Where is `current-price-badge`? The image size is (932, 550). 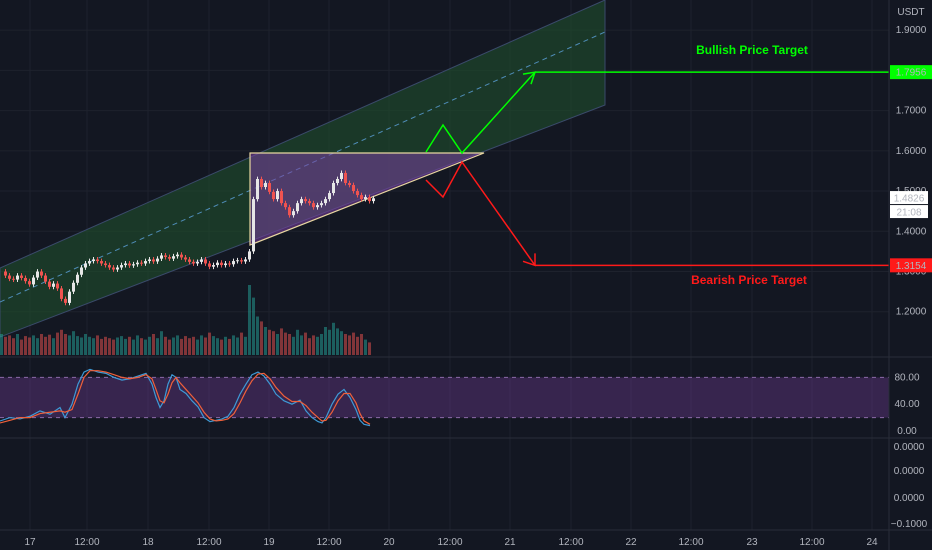
current-price-badge is located at coordinates (909, 198).